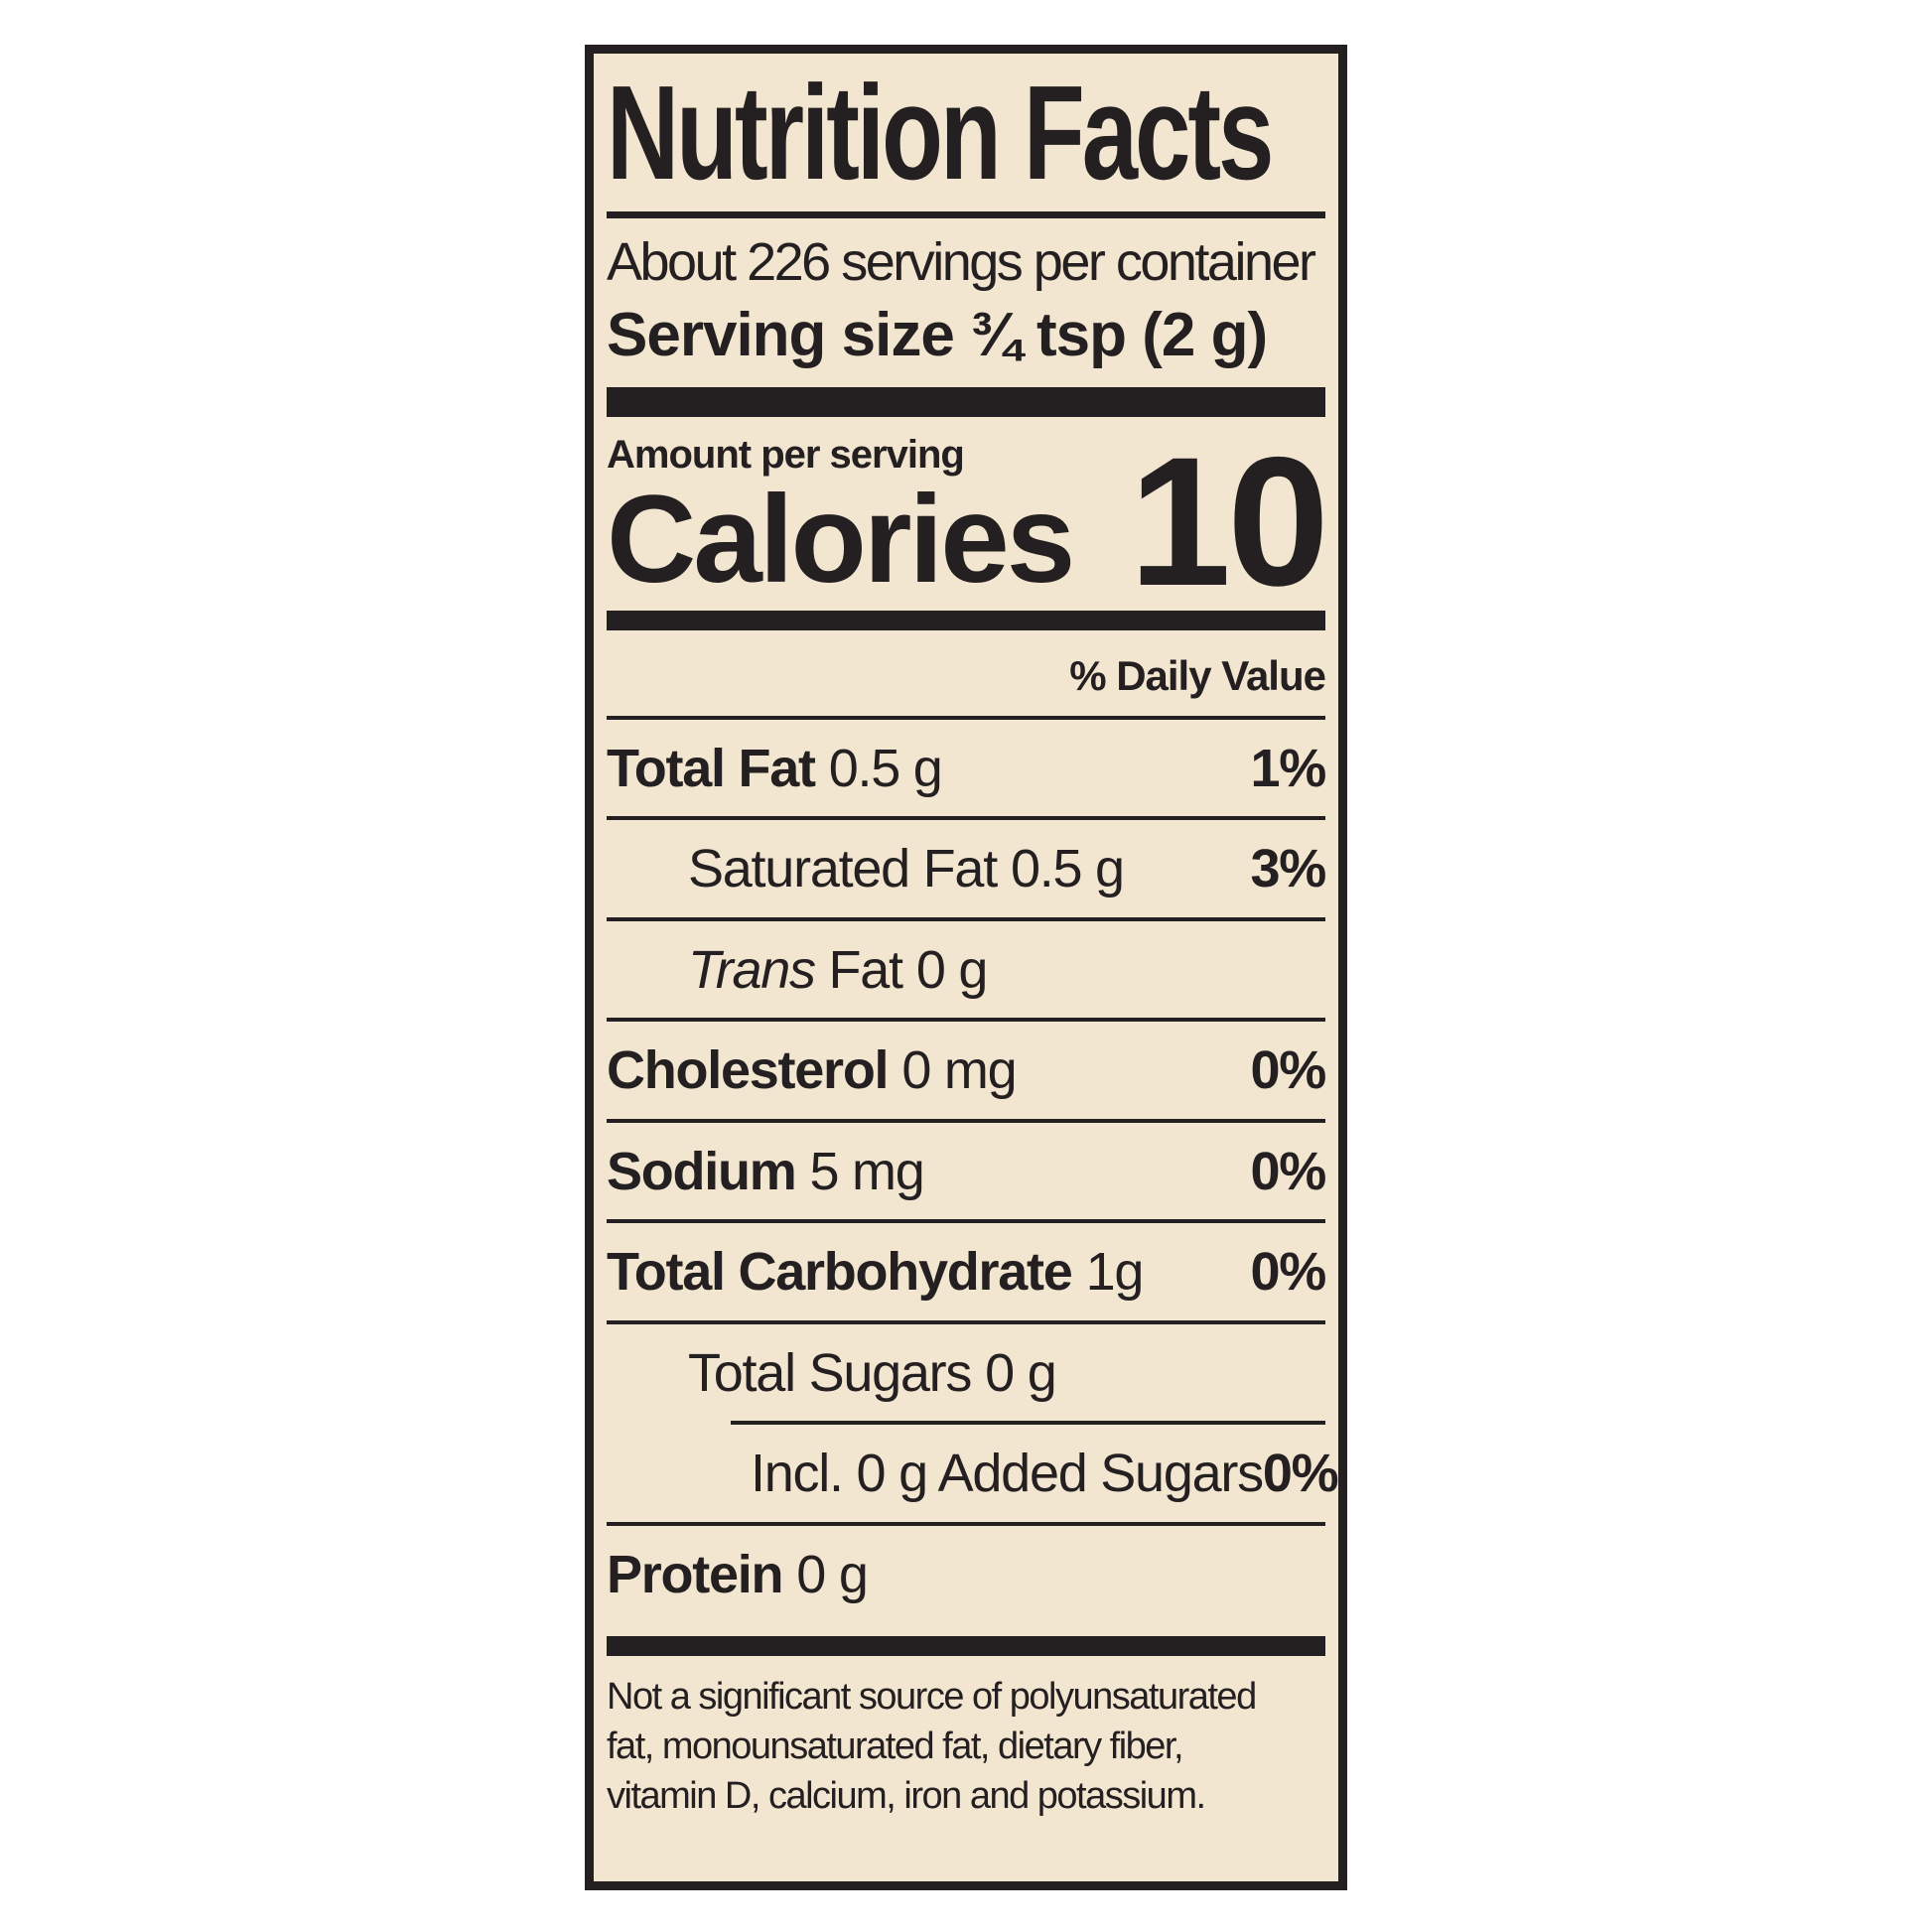 This screenshot has height=1932, width=1932. Describe the element at coordinates (906, 1796) in the screenshot. I see `footnote-line: vitamin D, calcium, iron and potassium.` at that location.